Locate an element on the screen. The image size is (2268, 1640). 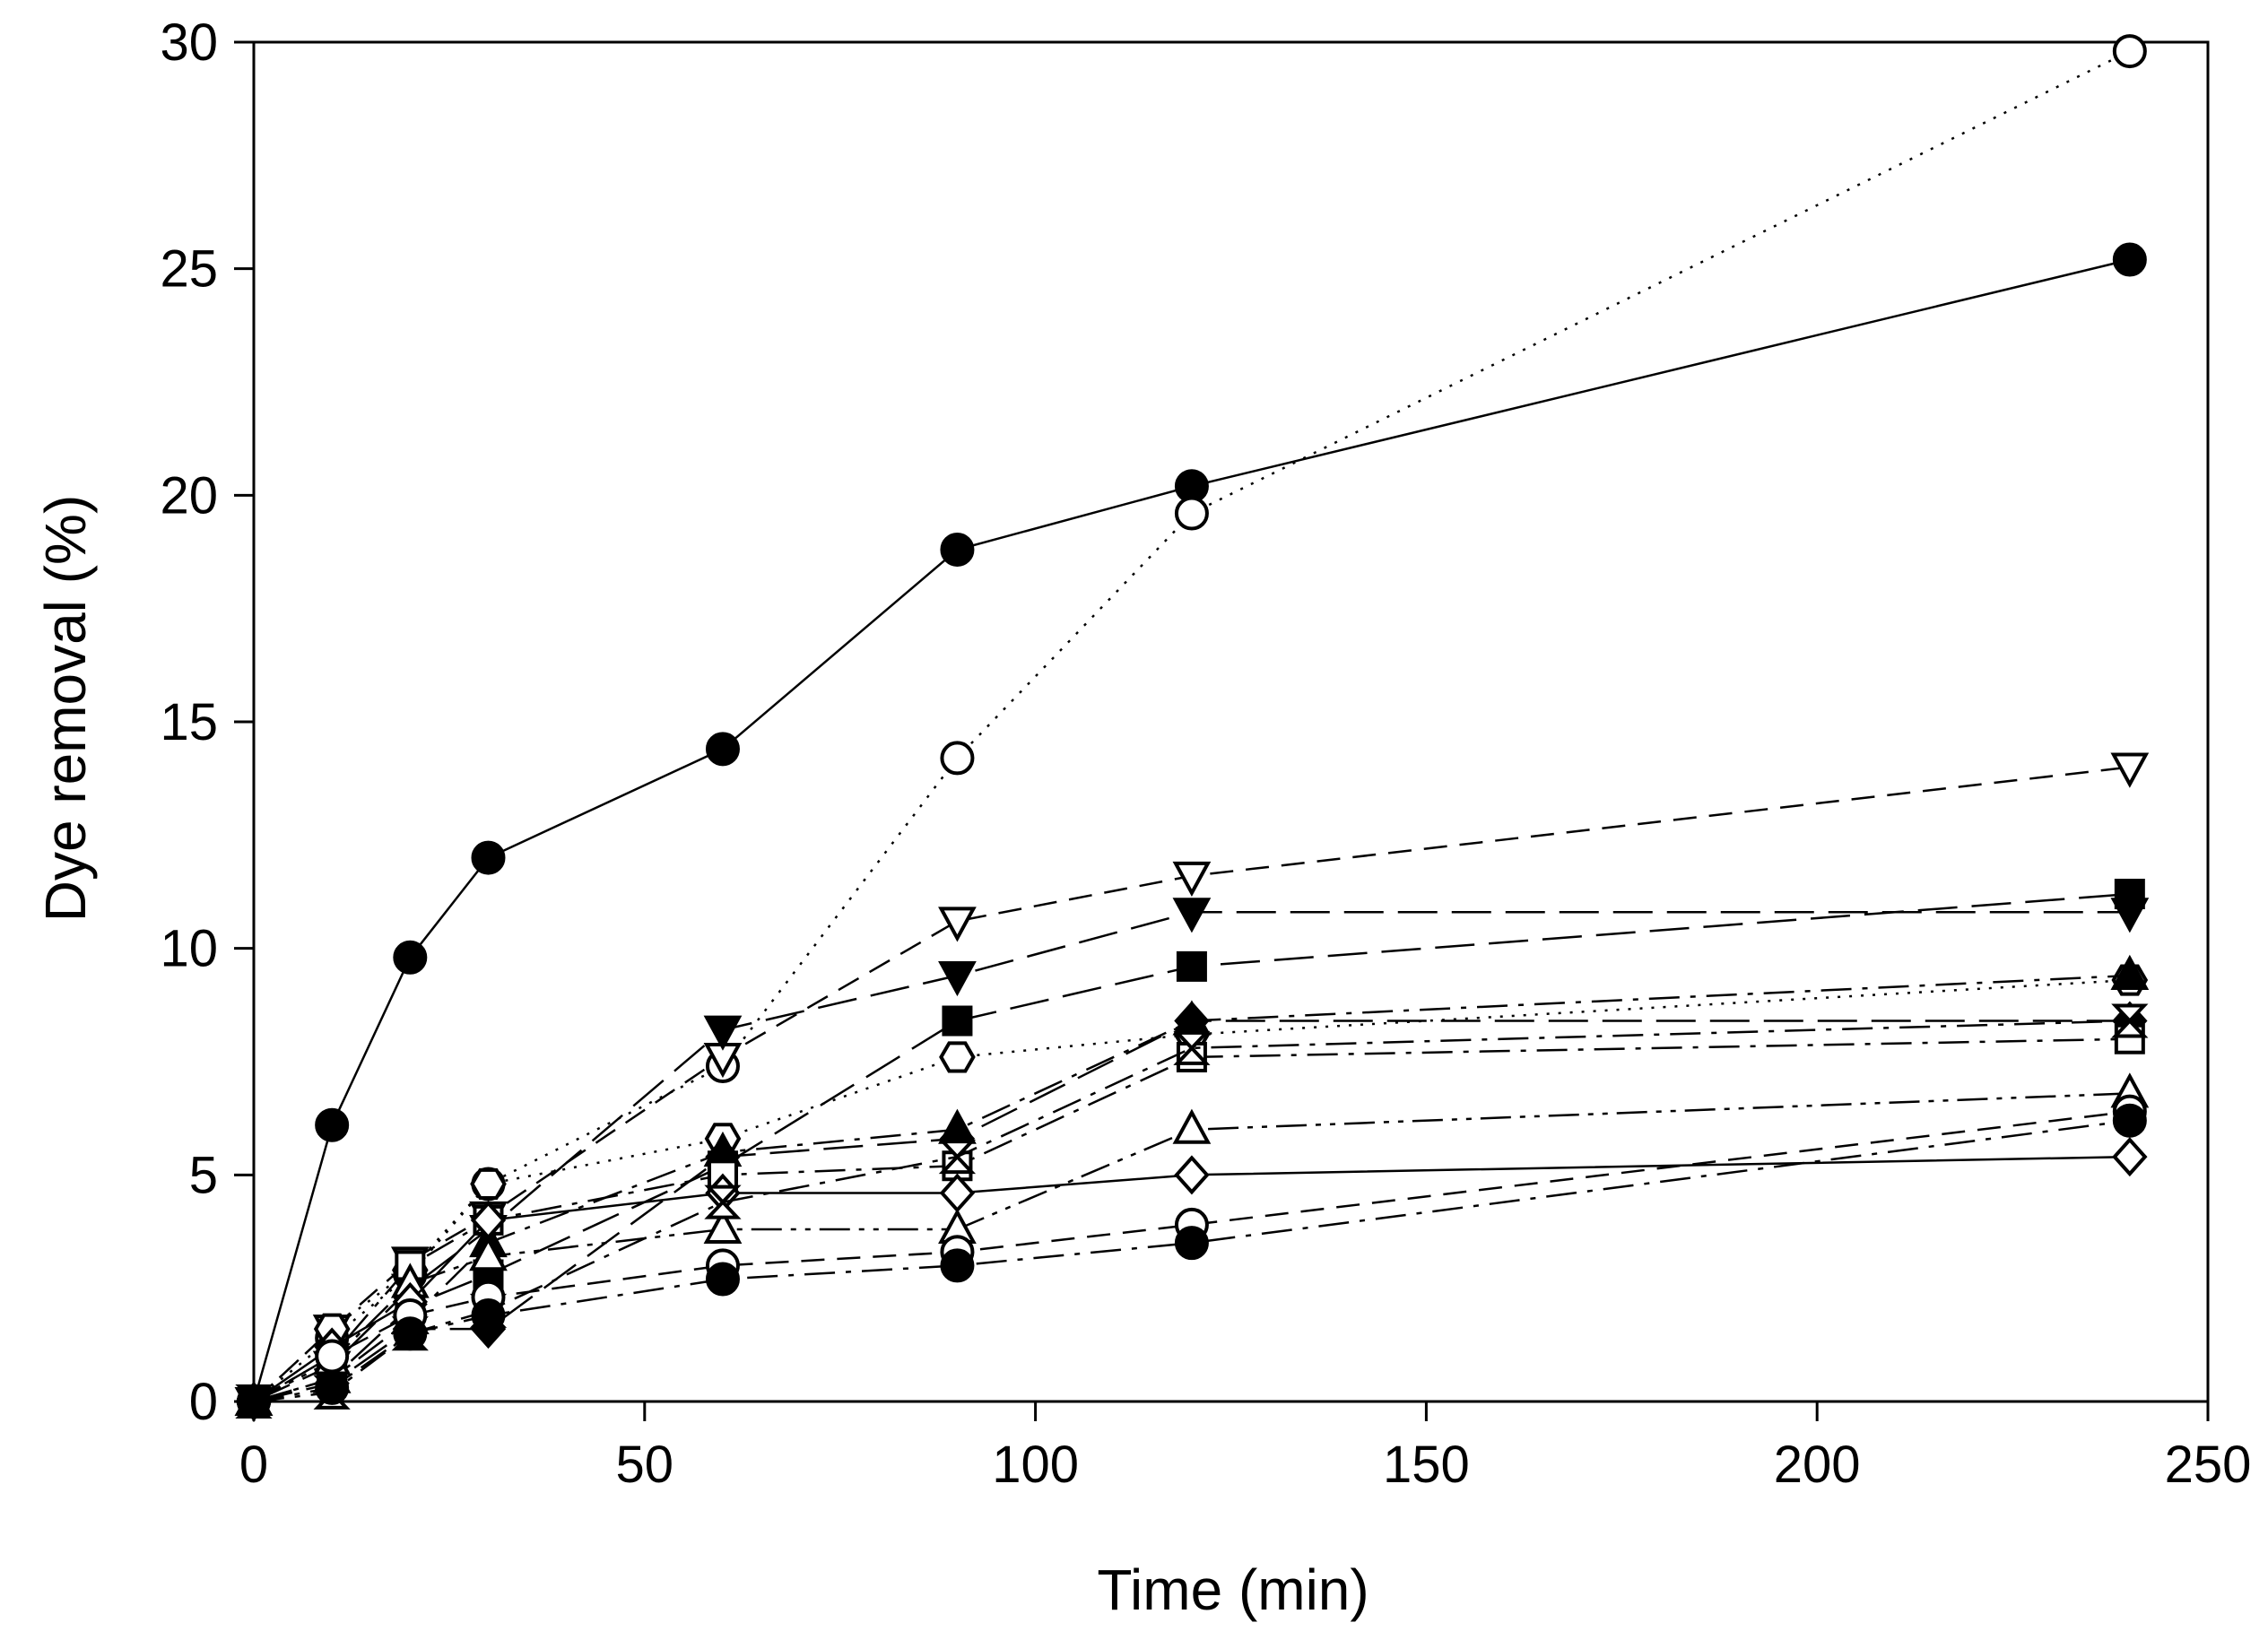
x-tick-label: 200 is located at coordinates (1817, 1465).